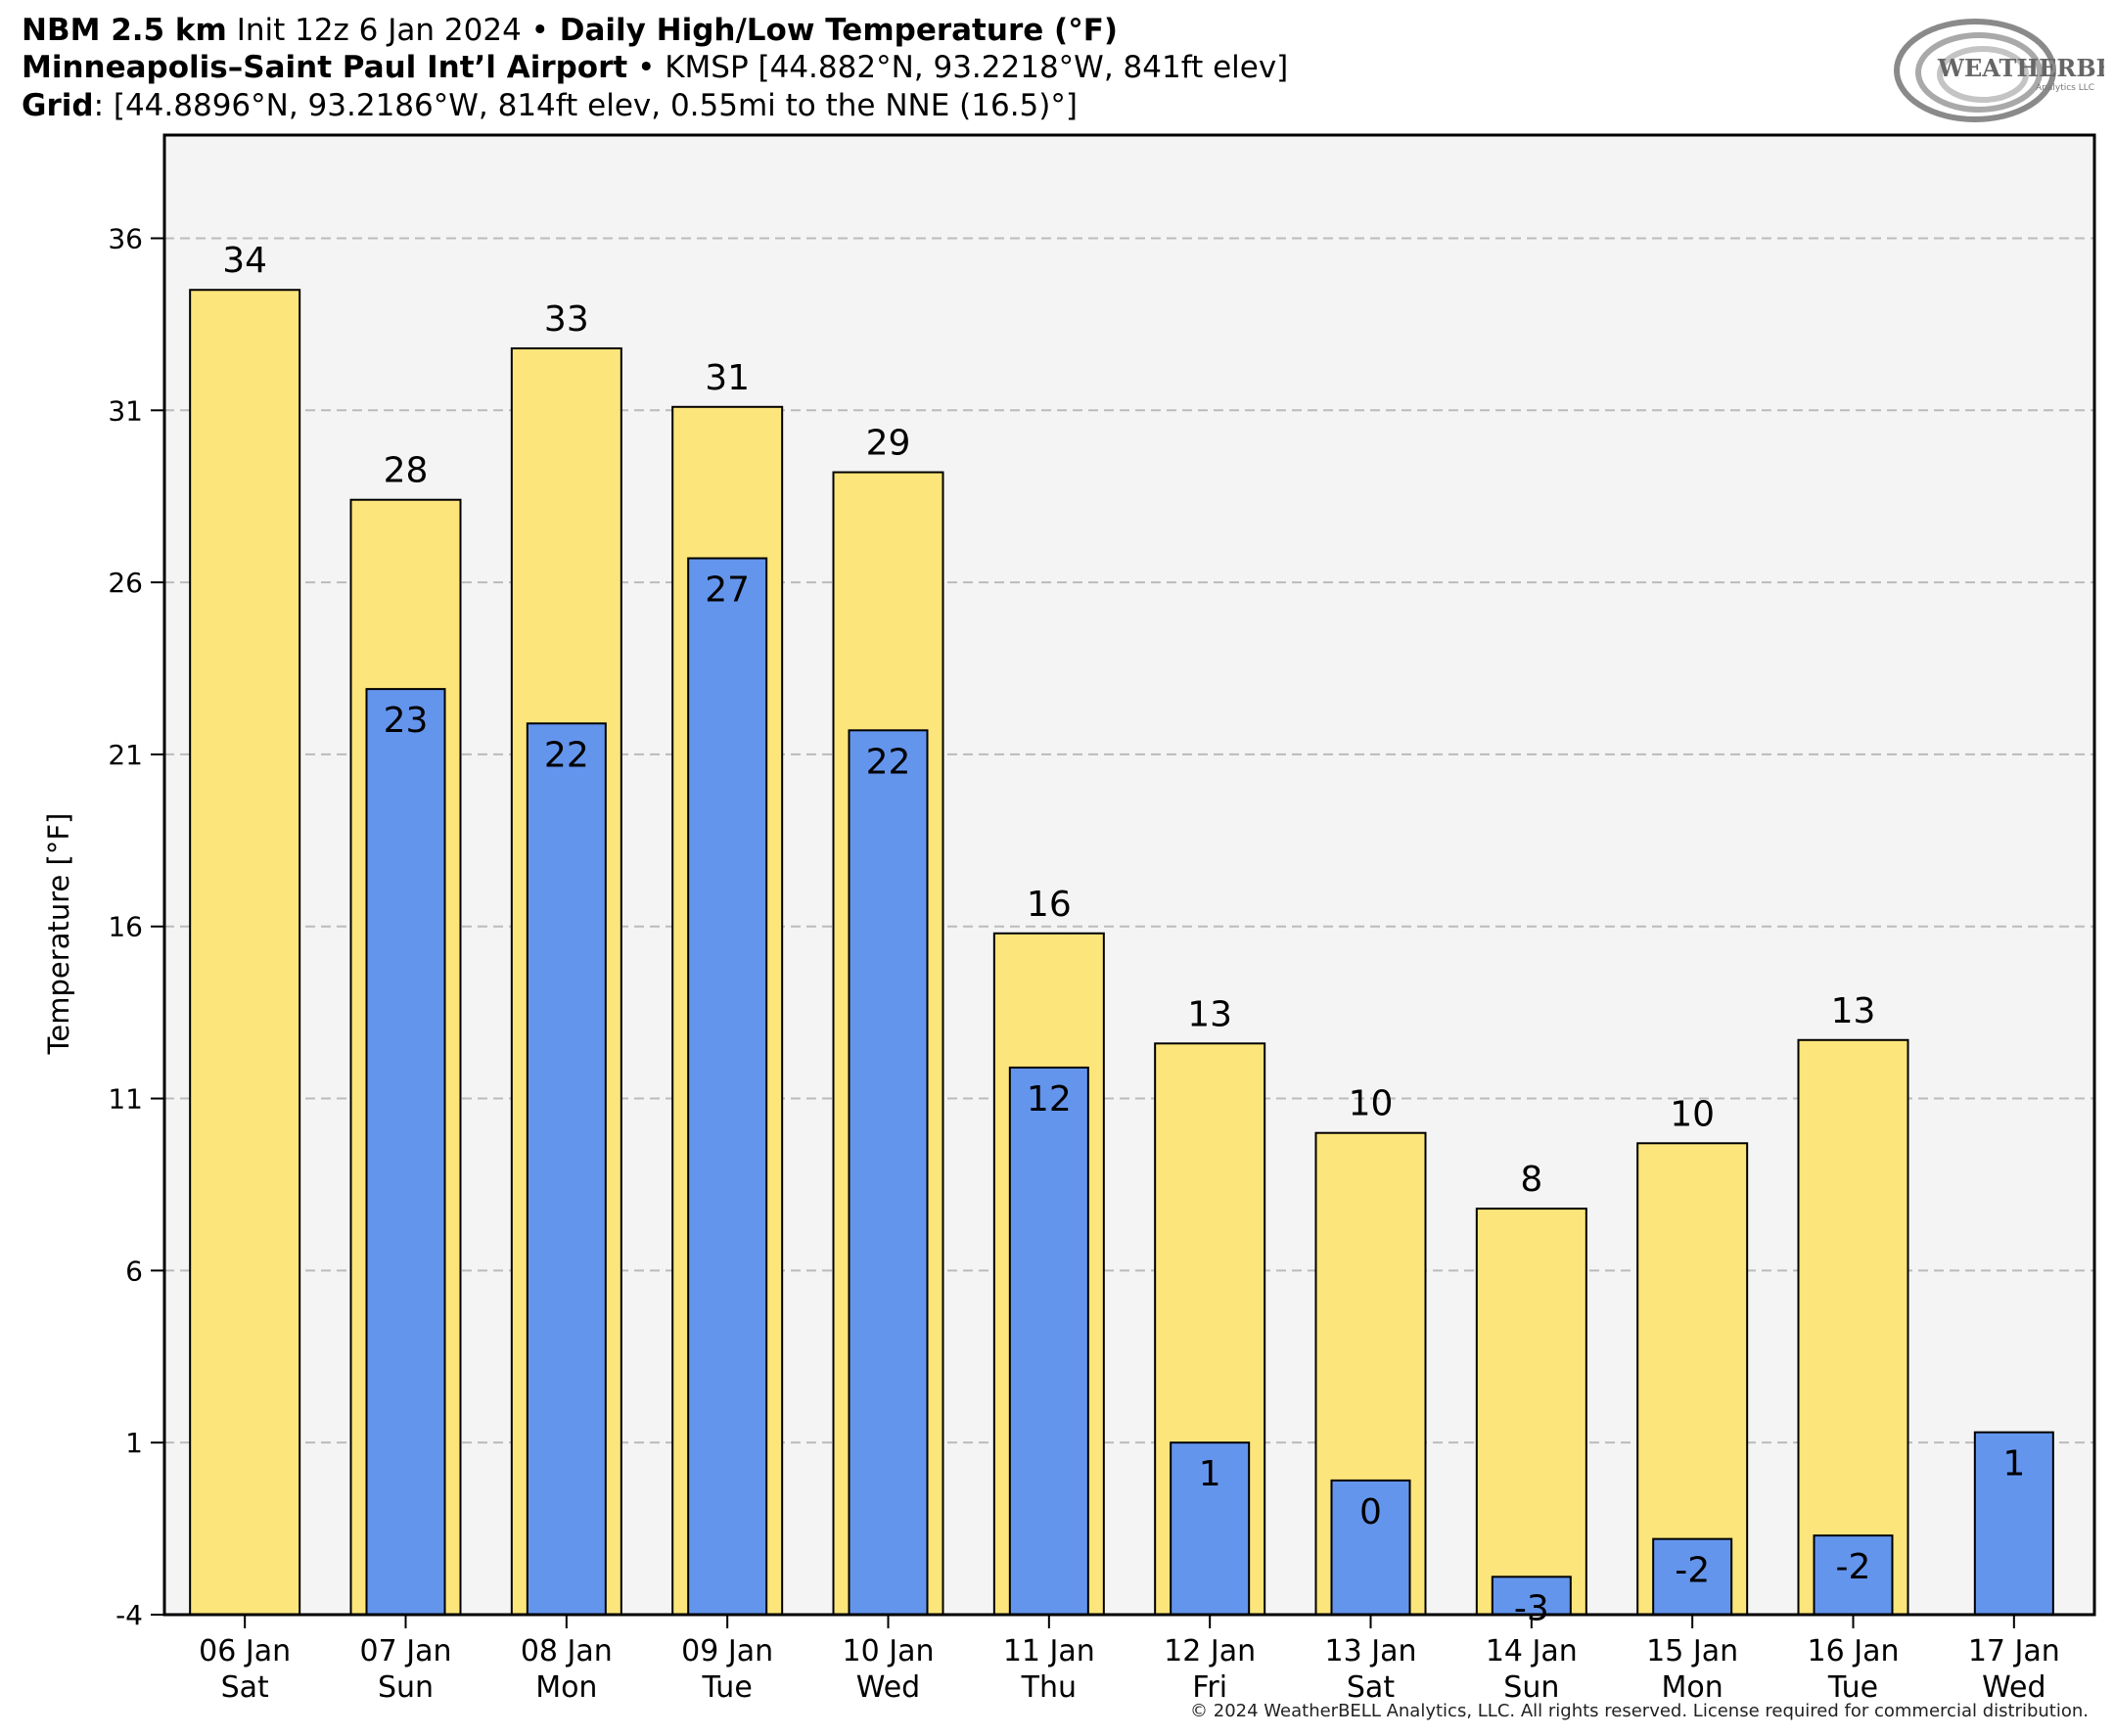 The width and height of the screenshot is (2114, 1736). What do you see at coordinates (325, 67) in the screenshot?
I see `station-name: Minneapolis–Saint Paul Int’l Airport` at bounding box center [325, 67].